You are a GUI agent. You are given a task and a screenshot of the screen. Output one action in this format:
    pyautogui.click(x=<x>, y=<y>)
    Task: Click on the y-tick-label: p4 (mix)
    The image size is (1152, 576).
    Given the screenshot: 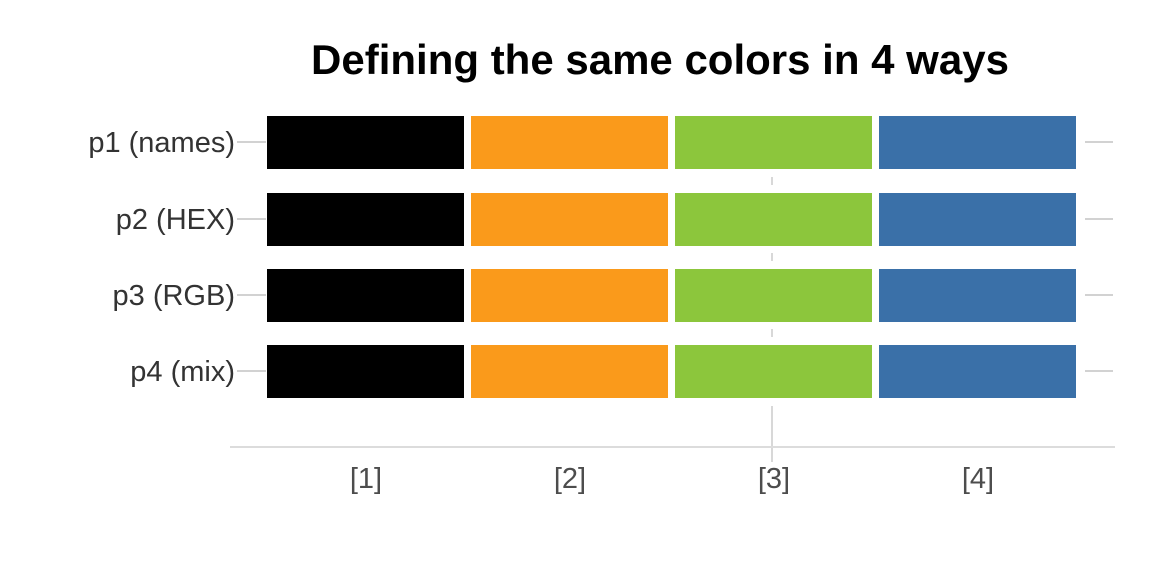 What is the action you would take?
    pyautogui.click(x=182, y=372)
    